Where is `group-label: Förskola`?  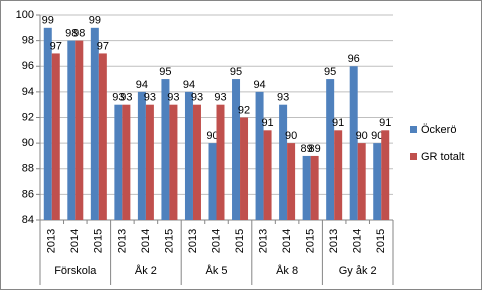
group-label: Förskola is located at coordinates (75, 271).